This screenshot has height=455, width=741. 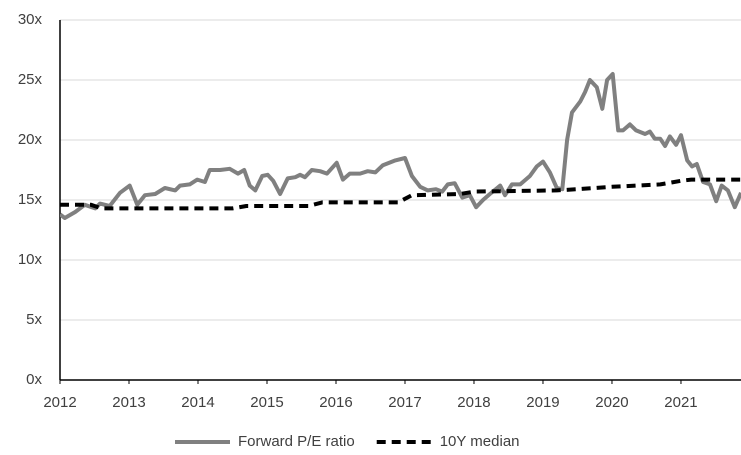 What do you see at coordinates (34, 319) in the screenshot?
I see `y-tick-label: 5x` at bounding box center [34, 319].